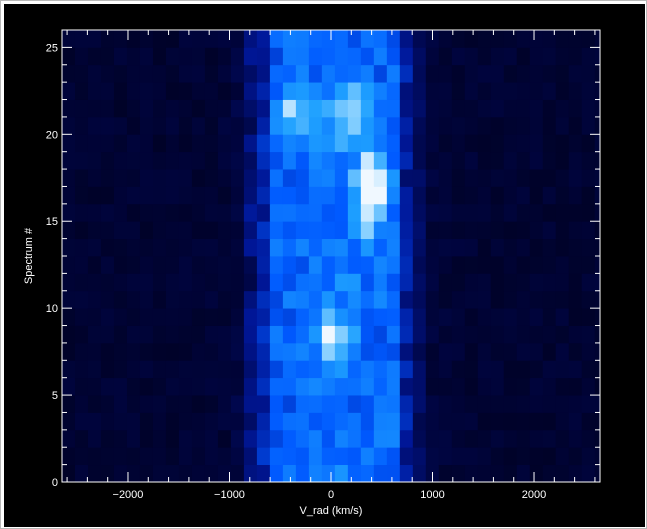 This screenshot has height=529, width=647. Describe the element at coordinates (52, 48) in the screenshot. I see `y-tick-label: 25` at that location.